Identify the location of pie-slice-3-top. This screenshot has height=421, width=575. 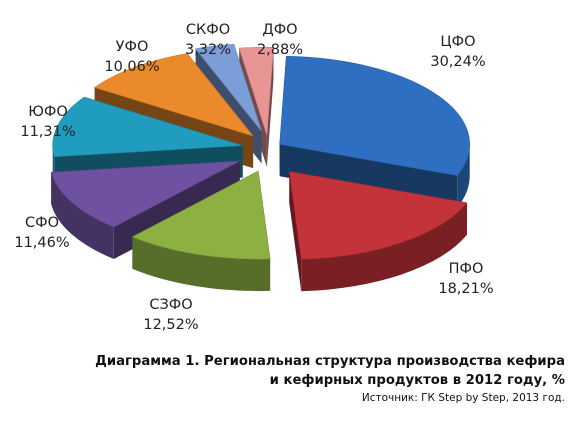
(145, 194).